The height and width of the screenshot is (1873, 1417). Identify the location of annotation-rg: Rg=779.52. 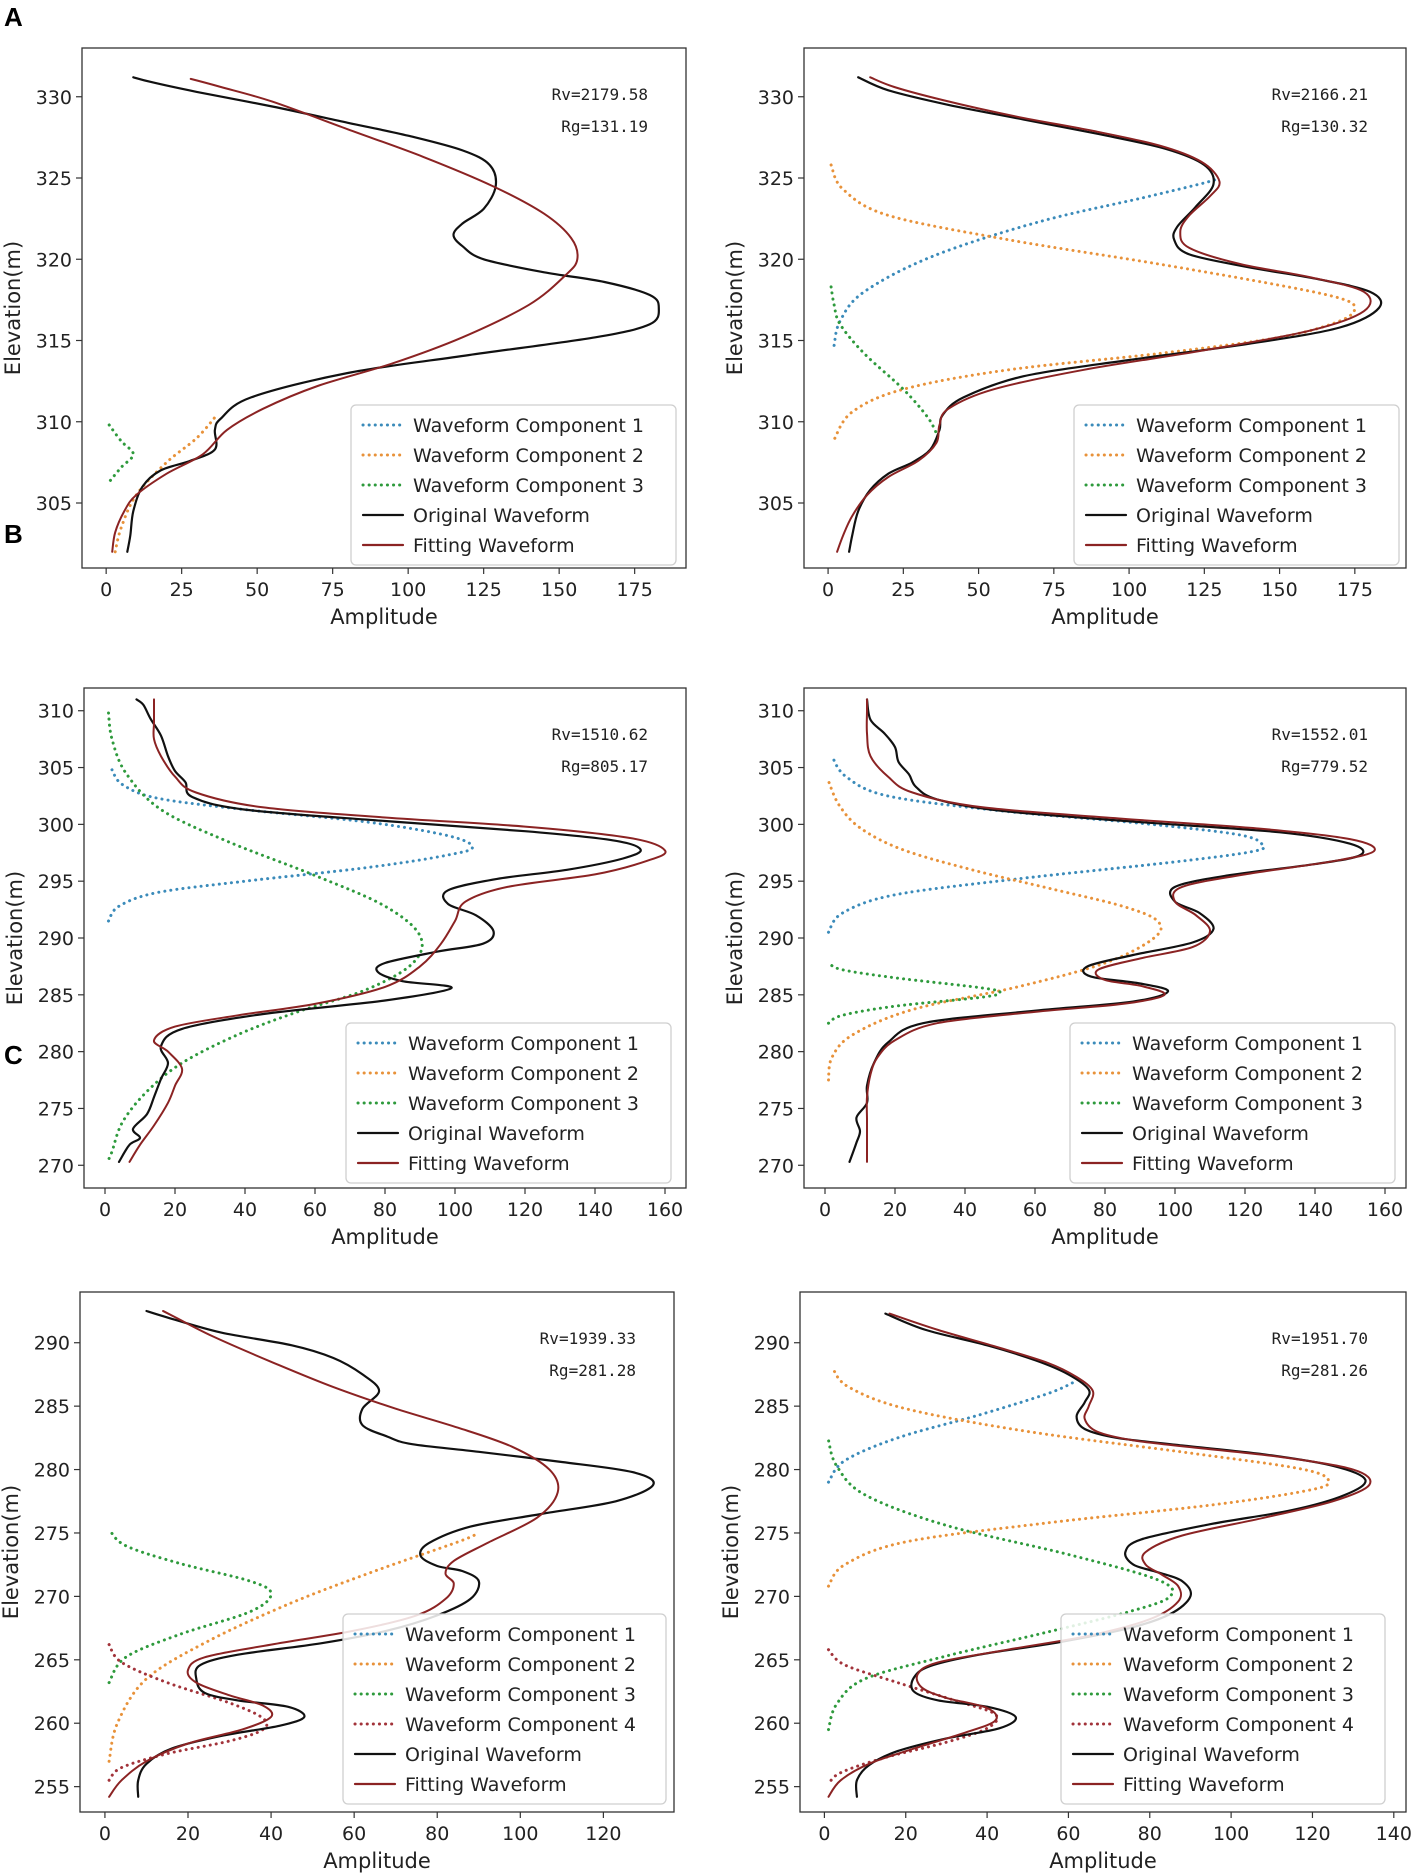
(1324, 766).